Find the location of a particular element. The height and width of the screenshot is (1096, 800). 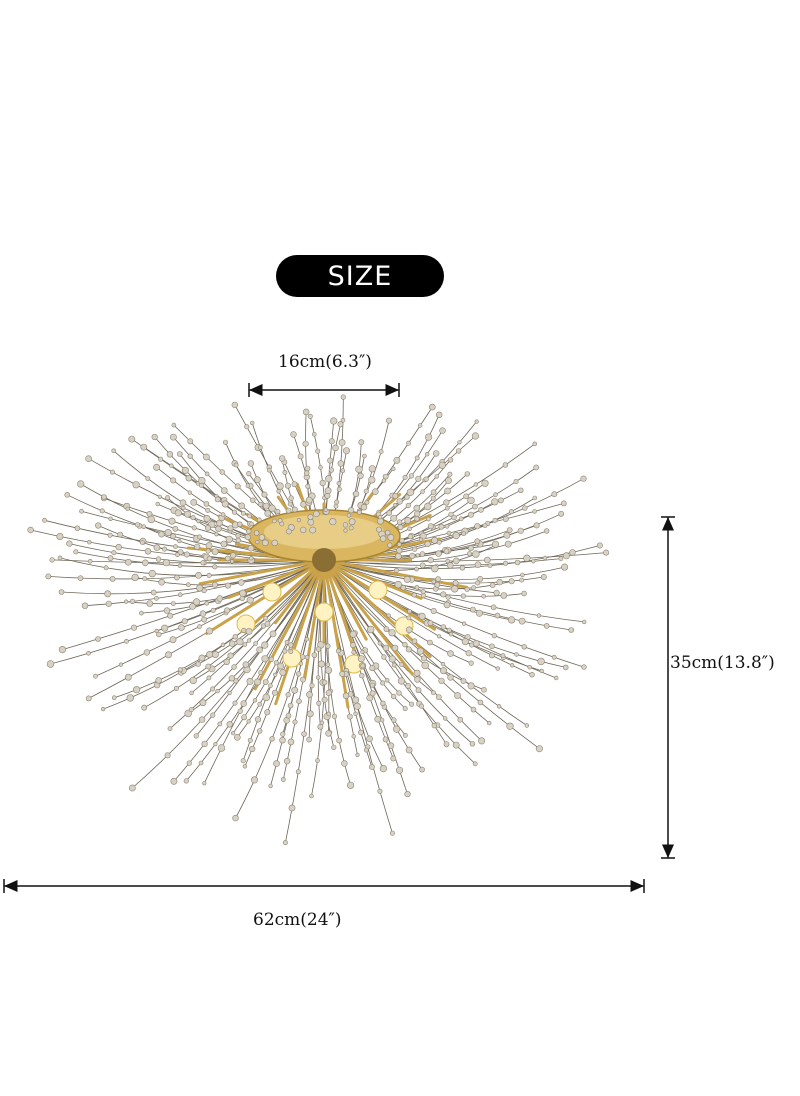

overall-width-label: 62cm(24″) is located at coordinates (297, 920).